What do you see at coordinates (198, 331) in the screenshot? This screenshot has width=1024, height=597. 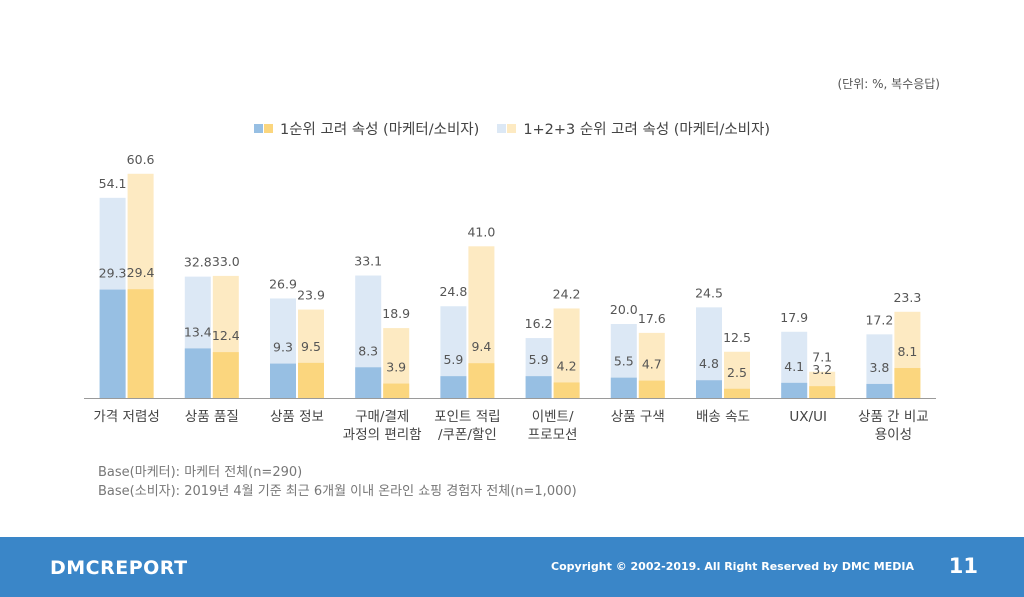 I see `data-label-marketer-first: 13.4` at bounding box center [198, 331].